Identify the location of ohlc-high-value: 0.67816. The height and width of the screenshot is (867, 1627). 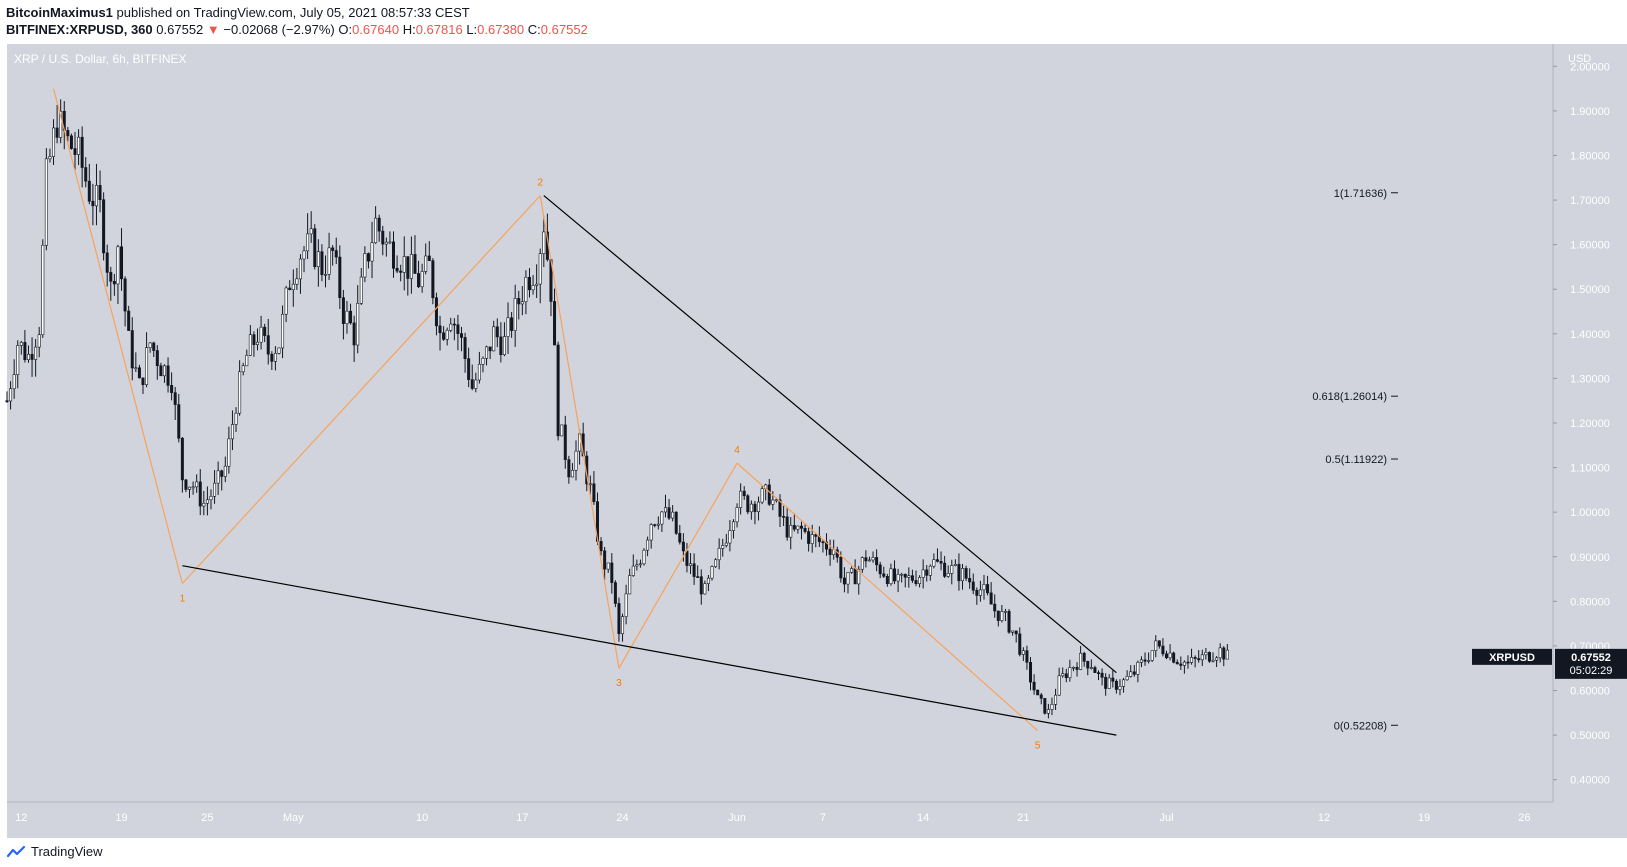
(439, 29).